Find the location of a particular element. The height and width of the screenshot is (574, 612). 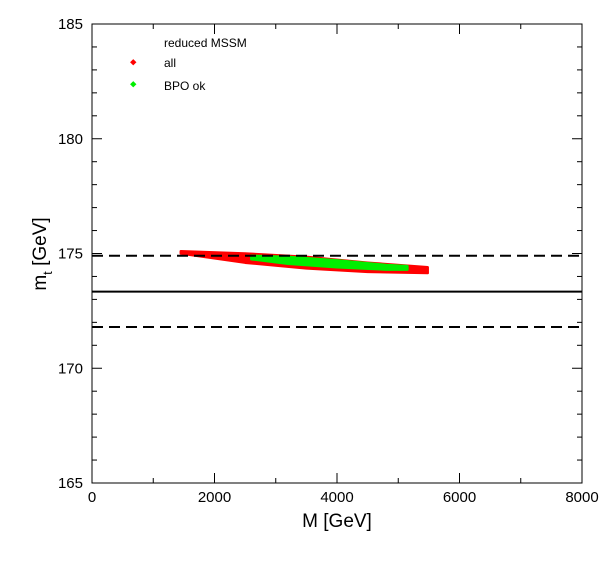

y-axis-title: mt [GeV] is located at coordinates (42, 253).